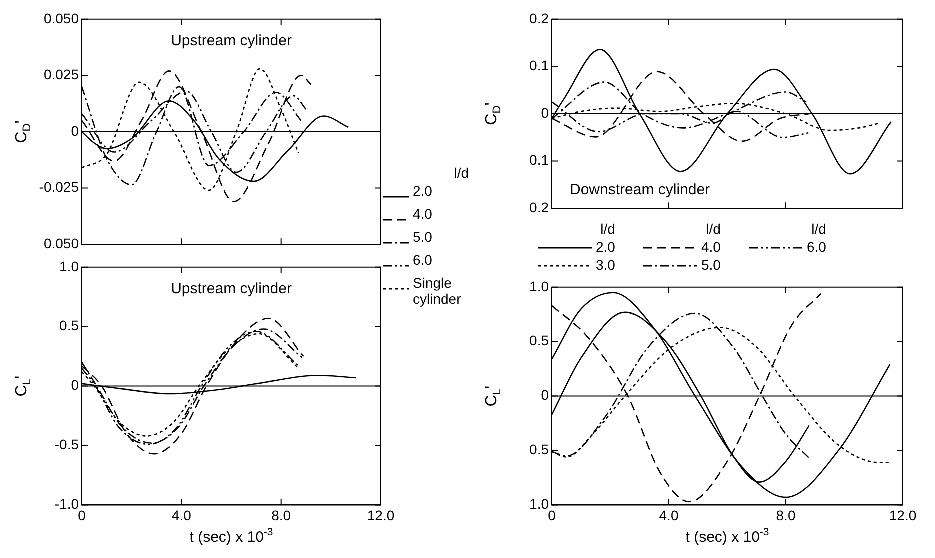 Image resolution: width=935 pixels, height=558 pixels. Describe the element at coordinates (59, 187) in the screenshot. I see `y-tick-label: -0.025` at that location.